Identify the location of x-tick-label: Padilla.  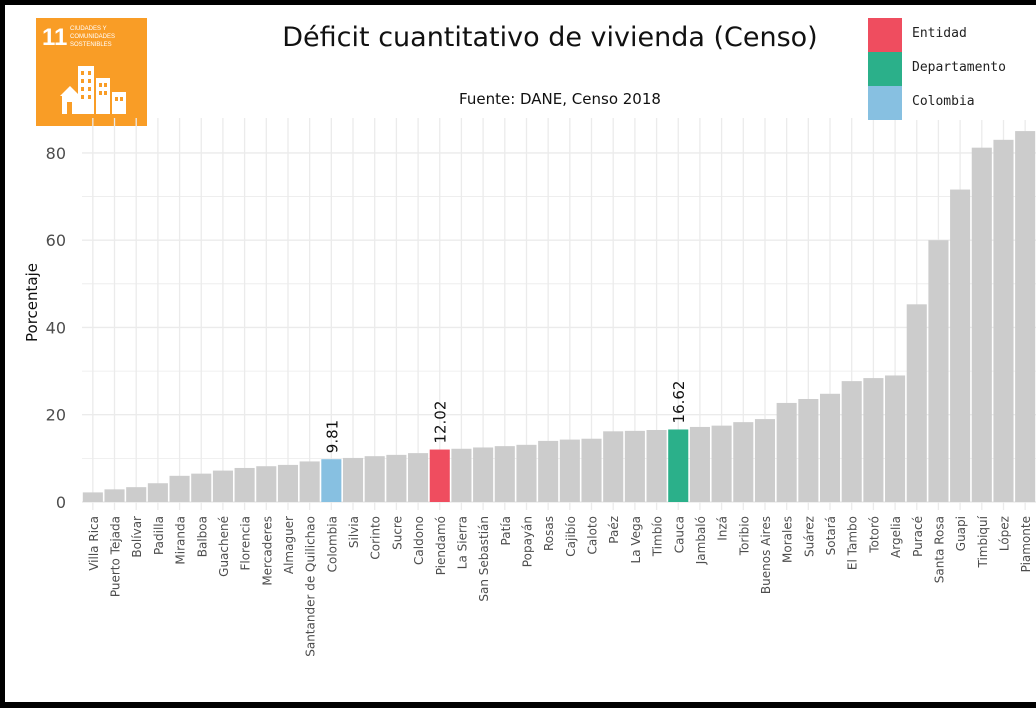
(159, 535).